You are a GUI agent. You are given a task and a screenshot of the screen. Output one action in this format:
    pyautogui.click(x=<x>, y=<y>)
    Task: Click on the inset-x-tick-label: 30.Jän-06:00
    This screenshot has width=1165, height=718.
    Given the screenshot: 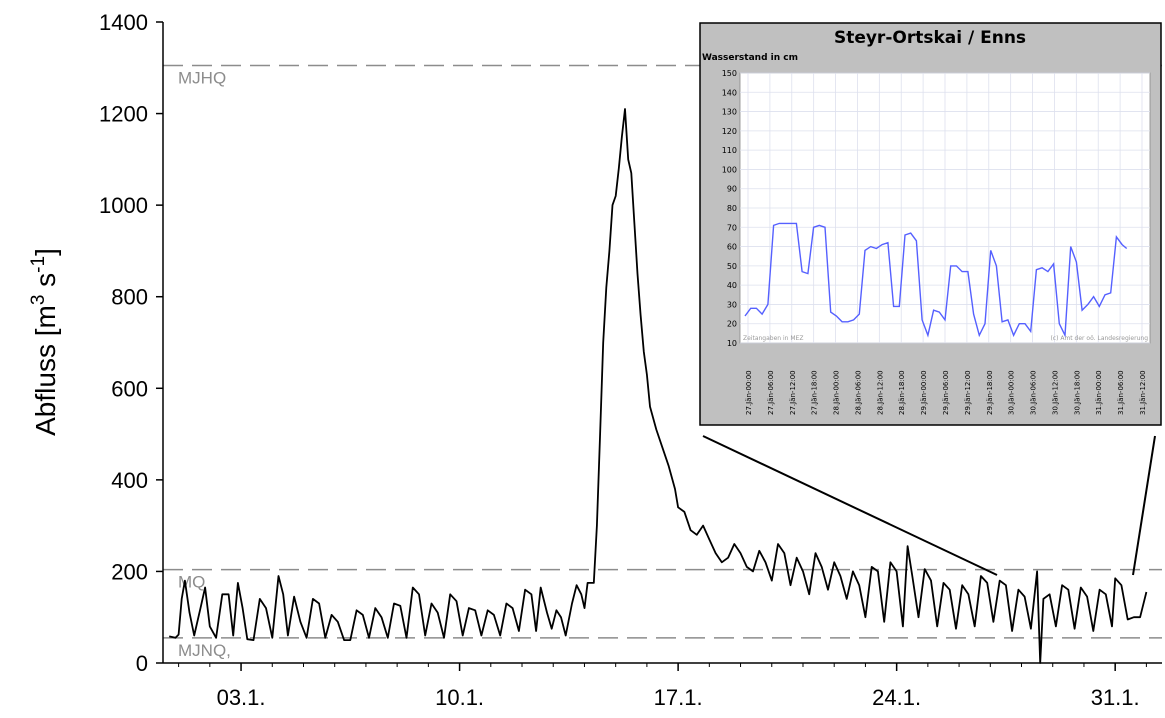 What is the action you would take?
    pyautogui.click(x=1034, y=392)
    